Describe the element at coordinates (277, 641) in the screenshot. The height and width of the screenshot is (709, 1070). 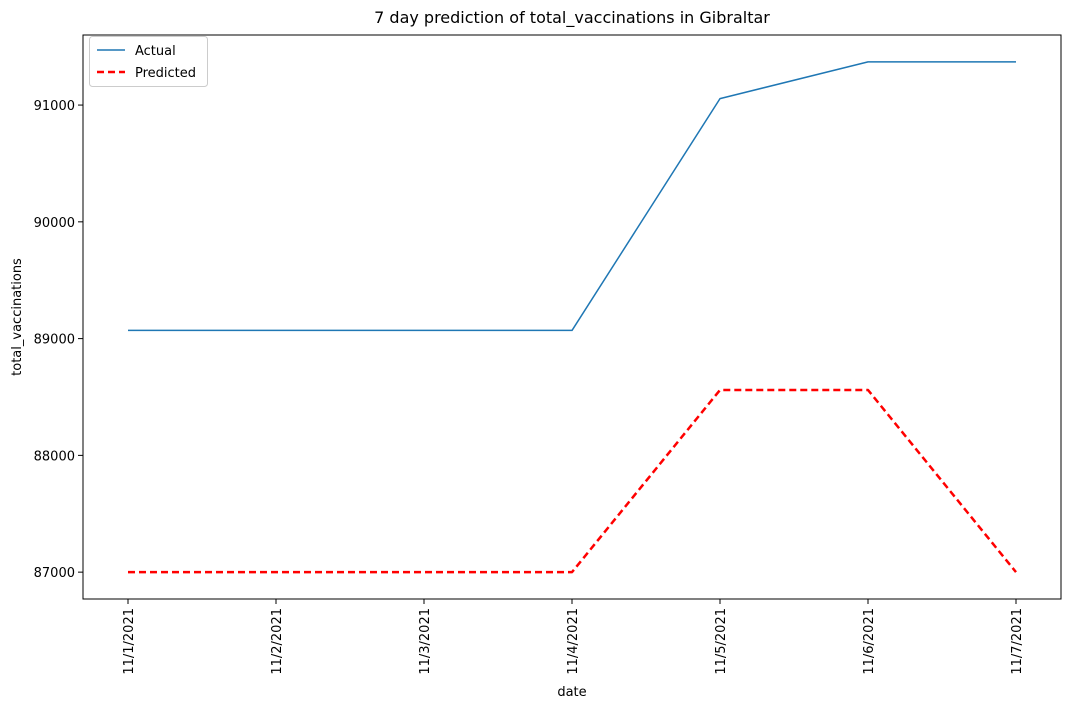
I see `x-tick-label: 11/2/2021` at that location.